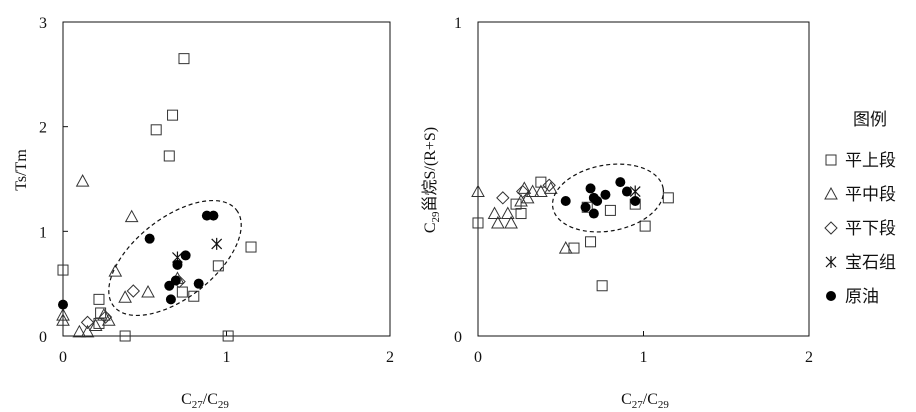 The width and height of the screenshot is (916, 412). What do you see at coordinates (458, 337) in the screenshot?
I see `right-y-tick-label: 0` at bounding box center [458, 337].